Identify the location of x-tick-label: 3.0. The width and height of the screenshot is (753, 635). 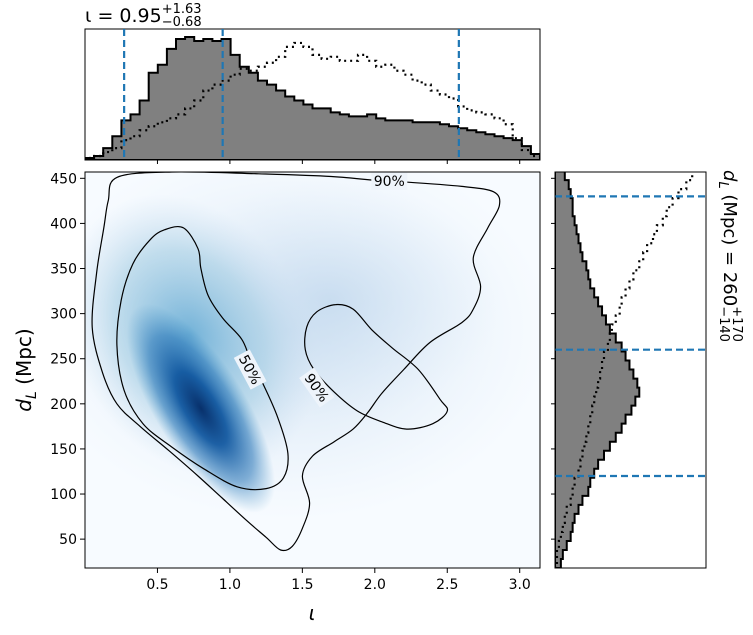
(520, 585).